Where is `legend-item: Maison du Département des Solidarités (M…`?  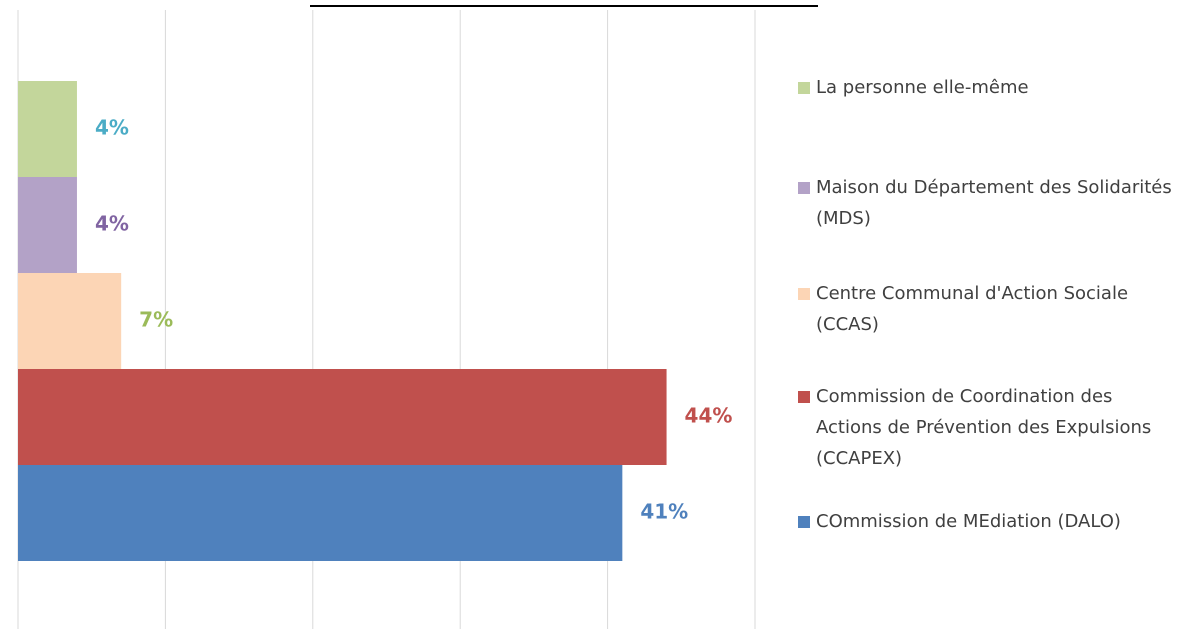 legend-item: Maison du Département des Solidarités (M… is located at coordinates (988, 203).